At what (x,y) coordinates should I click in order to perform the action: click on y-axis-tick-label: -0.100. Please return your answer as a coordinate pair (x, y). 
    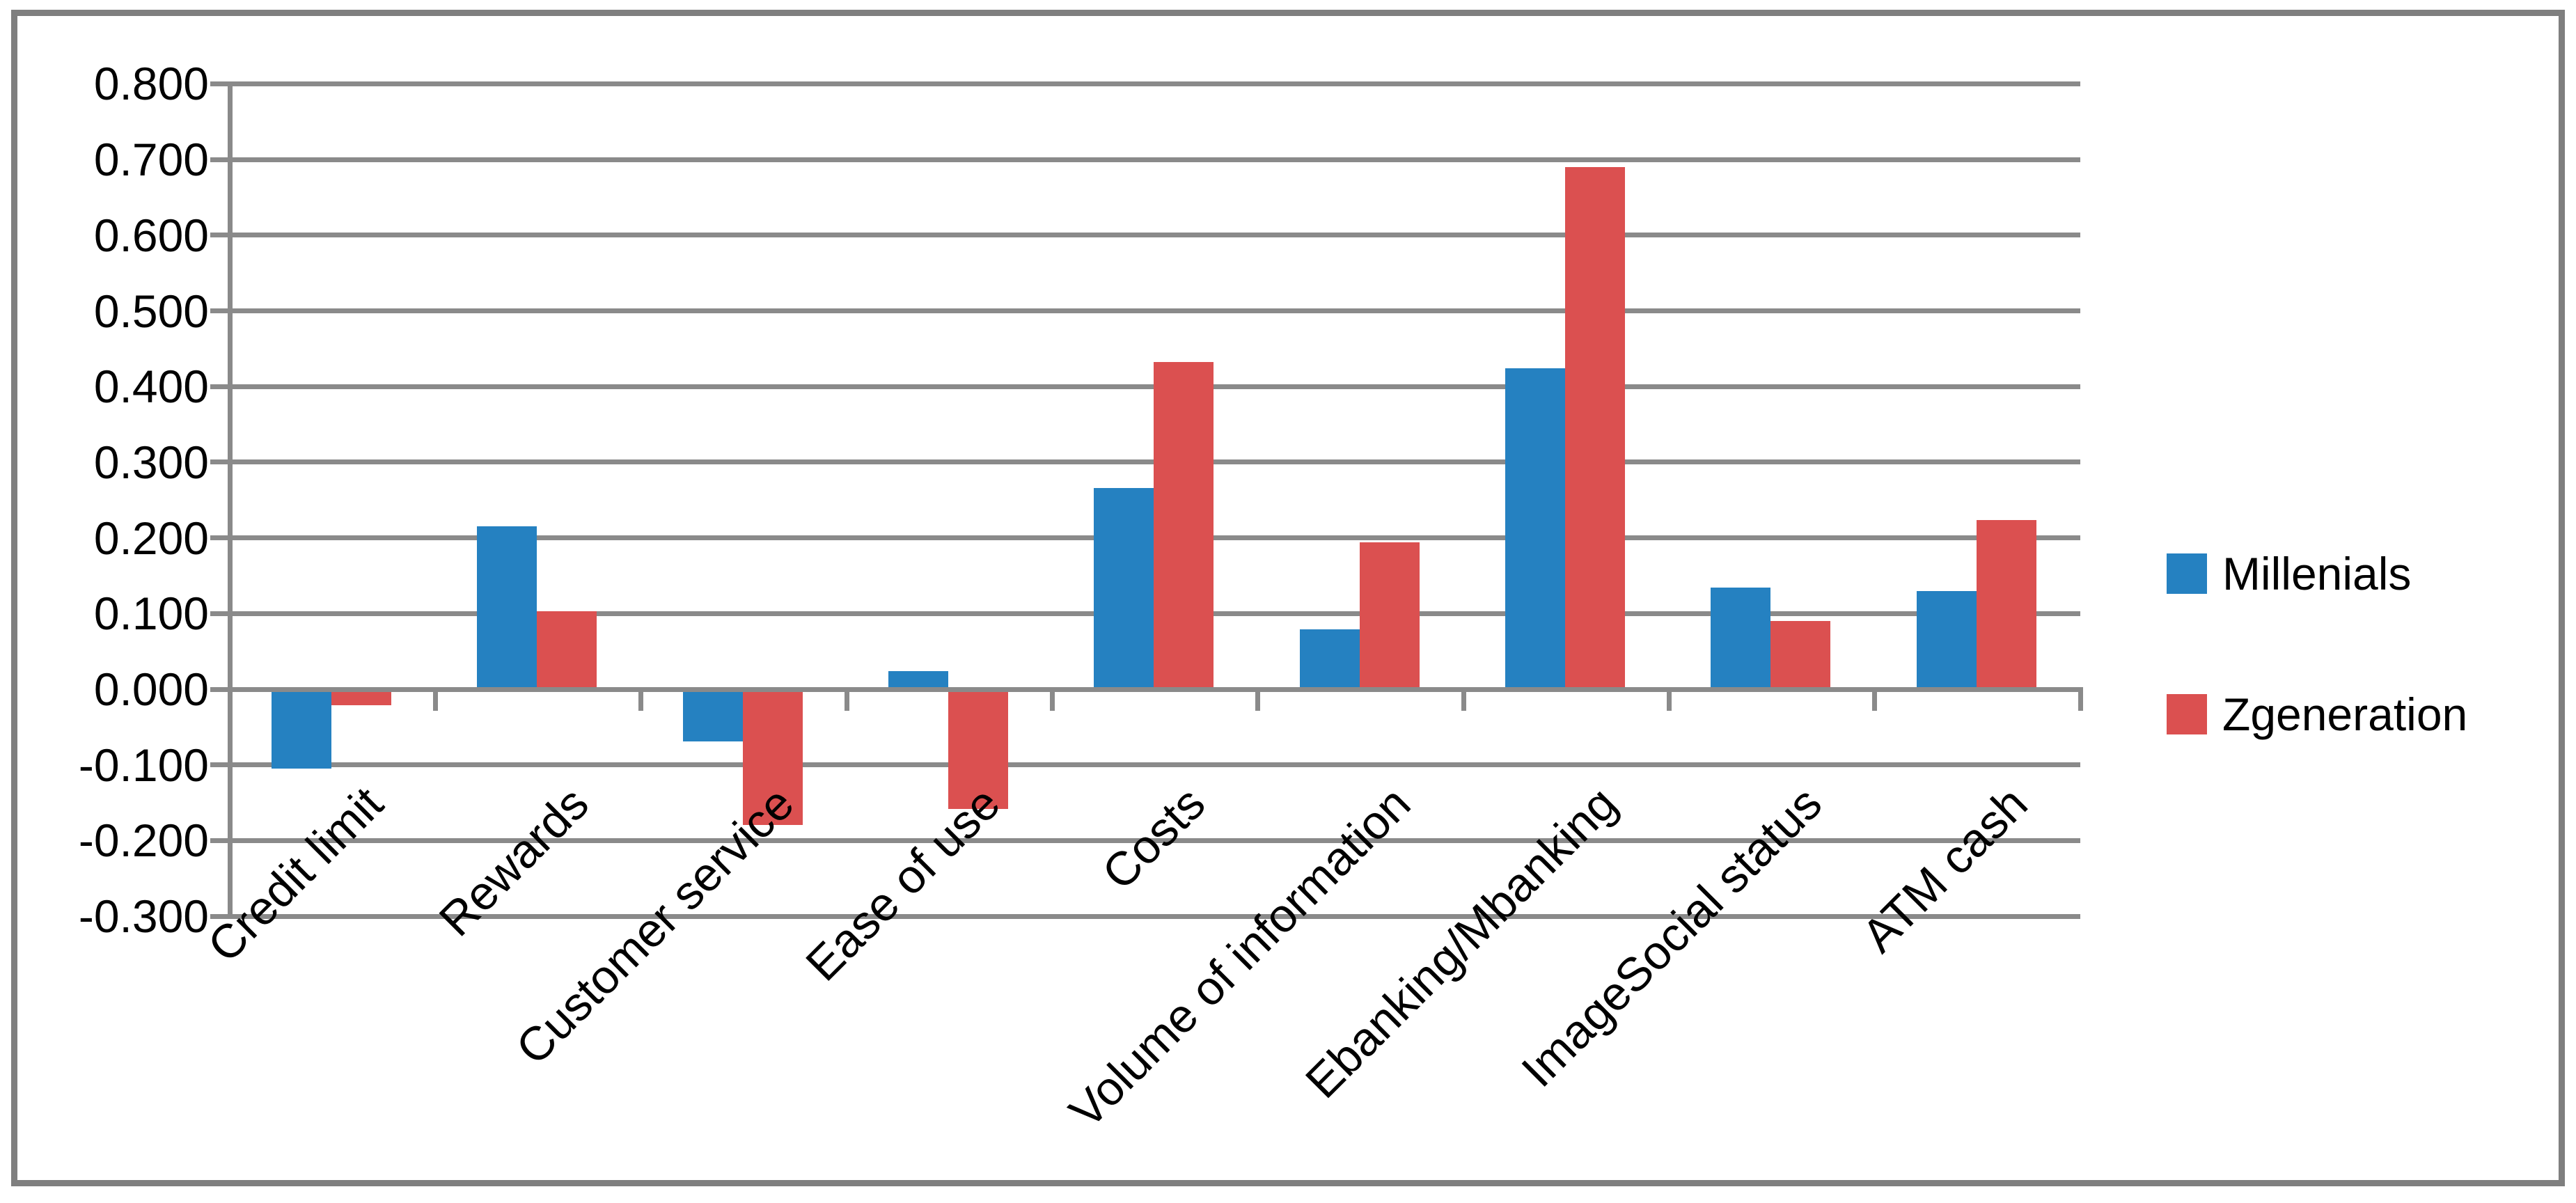
    Looking at the image, I should click on (143, 765).